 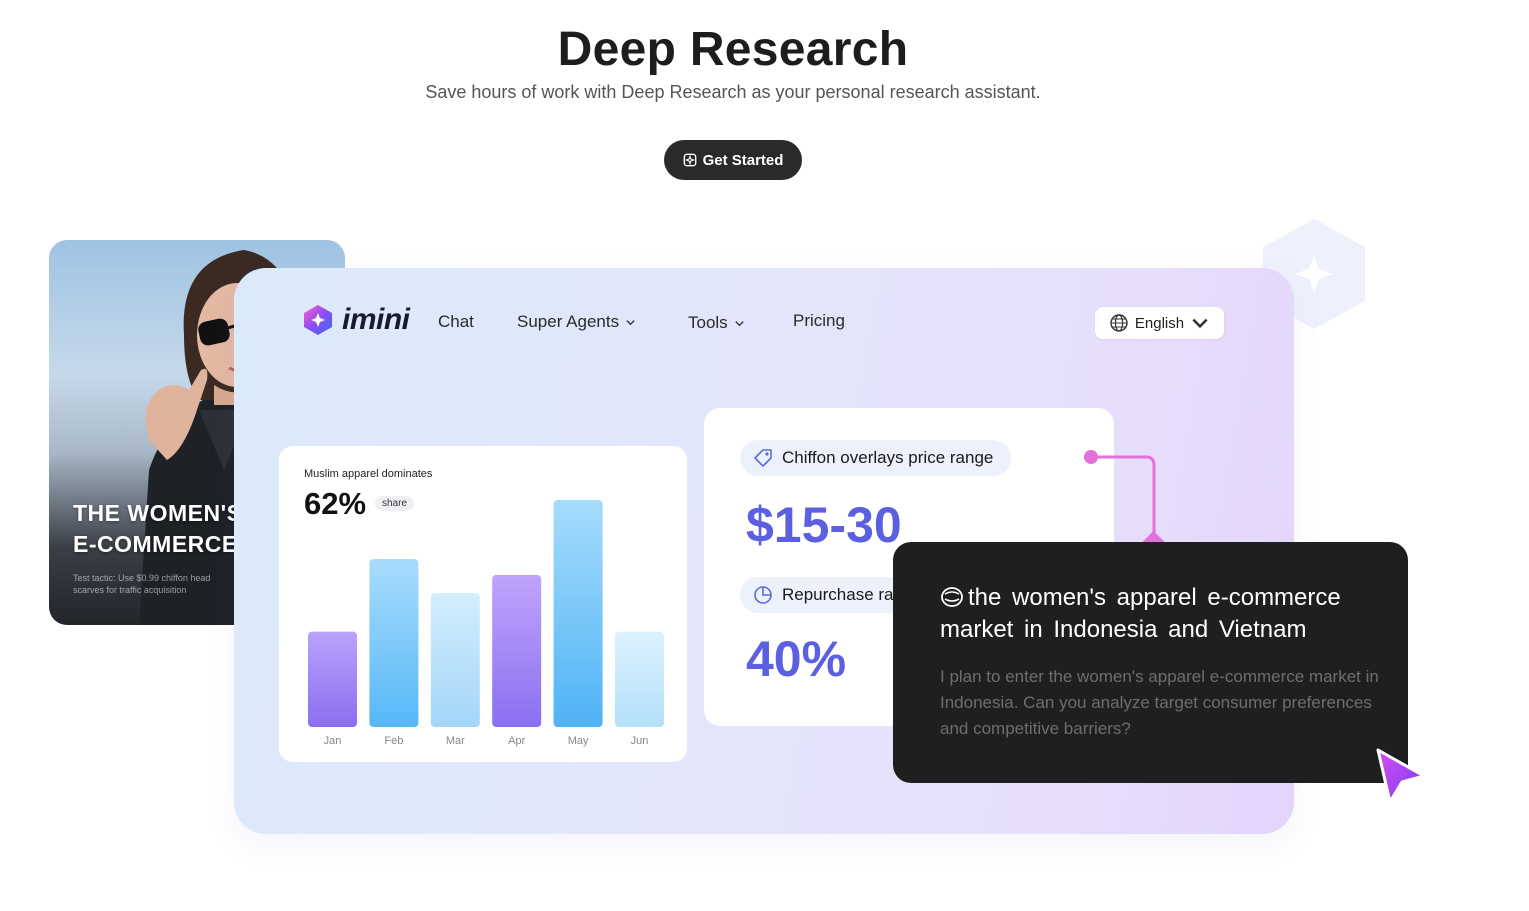 I want to click on nav-chat-label: Chat, so click(x=456, y=321).